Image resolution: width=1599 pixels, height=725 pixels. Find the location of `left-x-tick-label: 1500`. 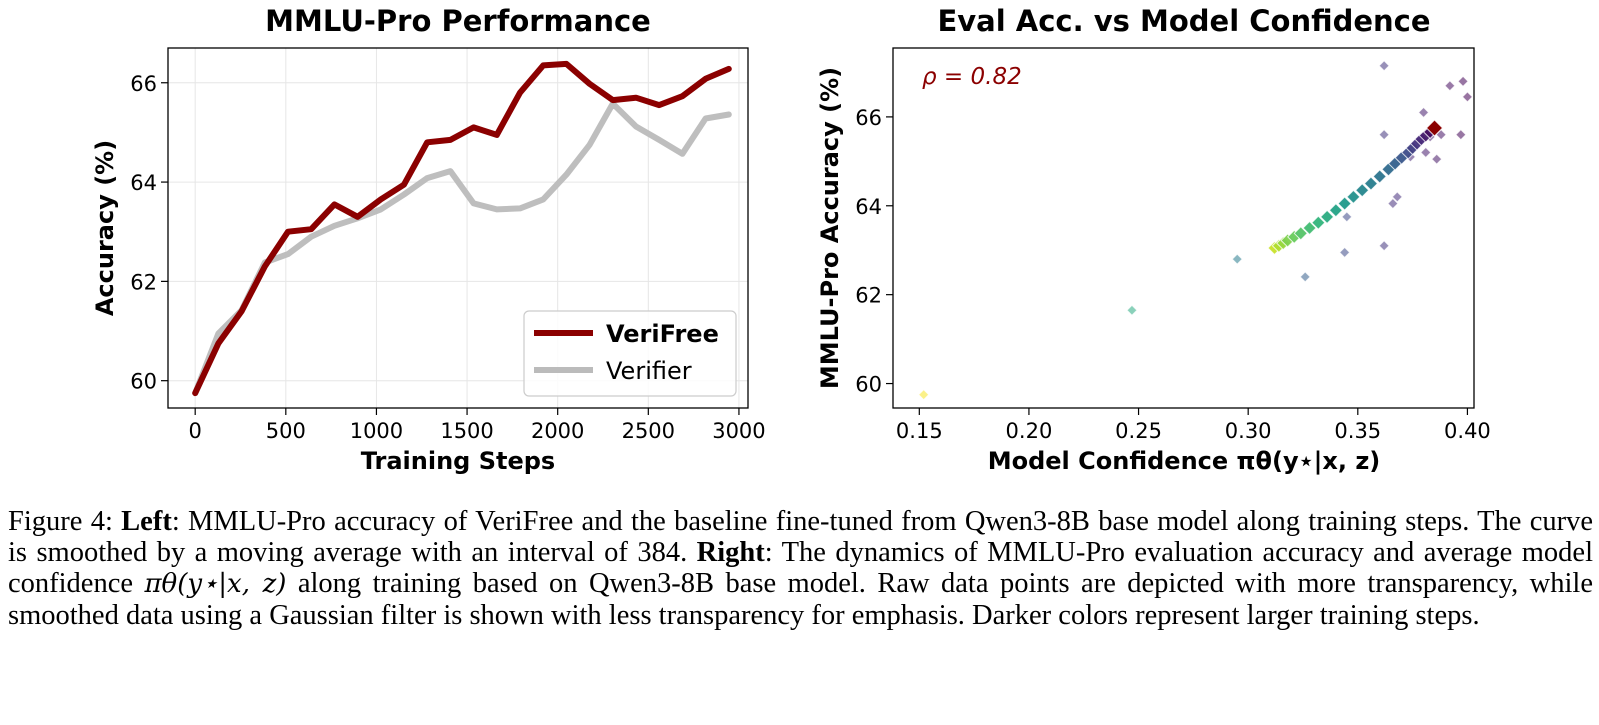

left-x-tick-label: 1500 is located at coordinates (466, 431).